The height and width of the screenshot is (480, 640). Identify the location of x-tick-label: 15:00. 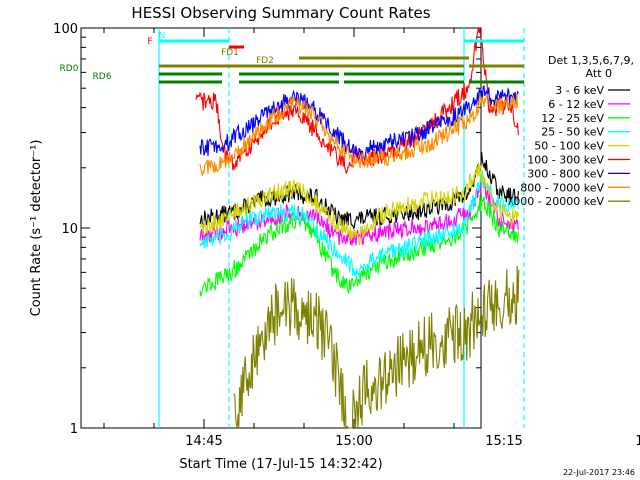
(353, 441).